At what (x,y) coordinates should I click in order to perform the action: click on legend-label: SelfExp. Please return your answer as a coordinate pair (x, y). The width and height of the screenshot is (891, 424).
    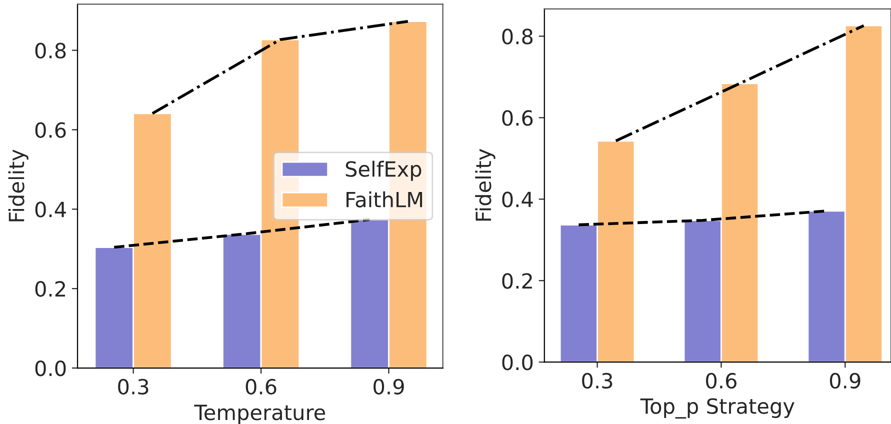
    Looking at the image, I should click on (384, 170).